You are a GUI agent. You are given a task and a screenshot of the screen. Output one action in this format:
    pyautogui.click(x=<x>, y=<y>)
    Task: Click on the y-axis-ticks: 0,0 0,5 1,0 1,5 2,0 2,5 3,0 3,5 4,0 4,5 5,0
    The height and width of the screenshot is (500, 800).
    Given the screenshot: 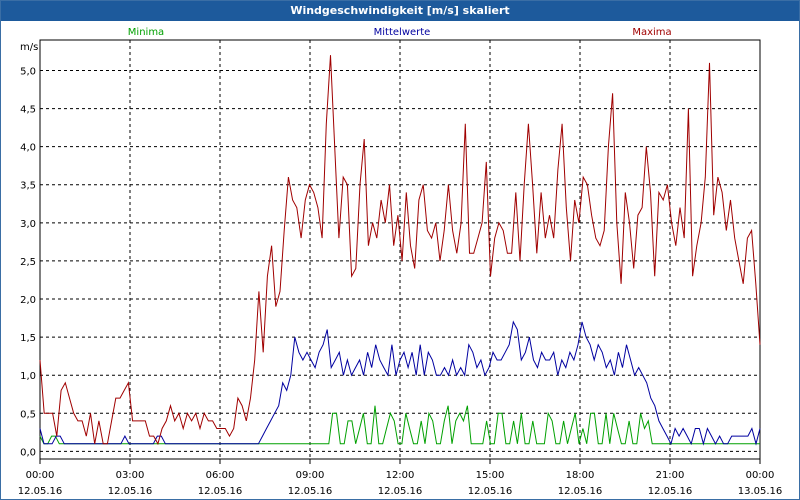 What is the action you would take?
    pyautogui.click(x=28, y=262)
    